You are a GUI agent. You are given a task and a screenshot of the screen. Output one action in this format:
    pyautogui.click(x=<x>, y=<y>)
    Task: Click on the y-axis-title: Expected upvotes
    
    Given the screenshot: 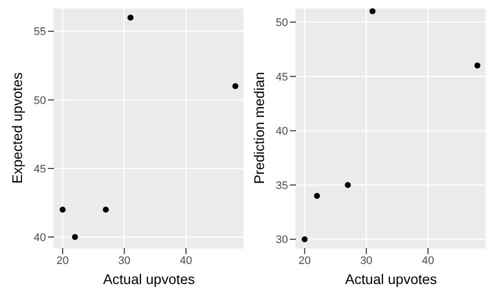 What is the action you would take?
    pyautogui.click(x=17, y=128)
    